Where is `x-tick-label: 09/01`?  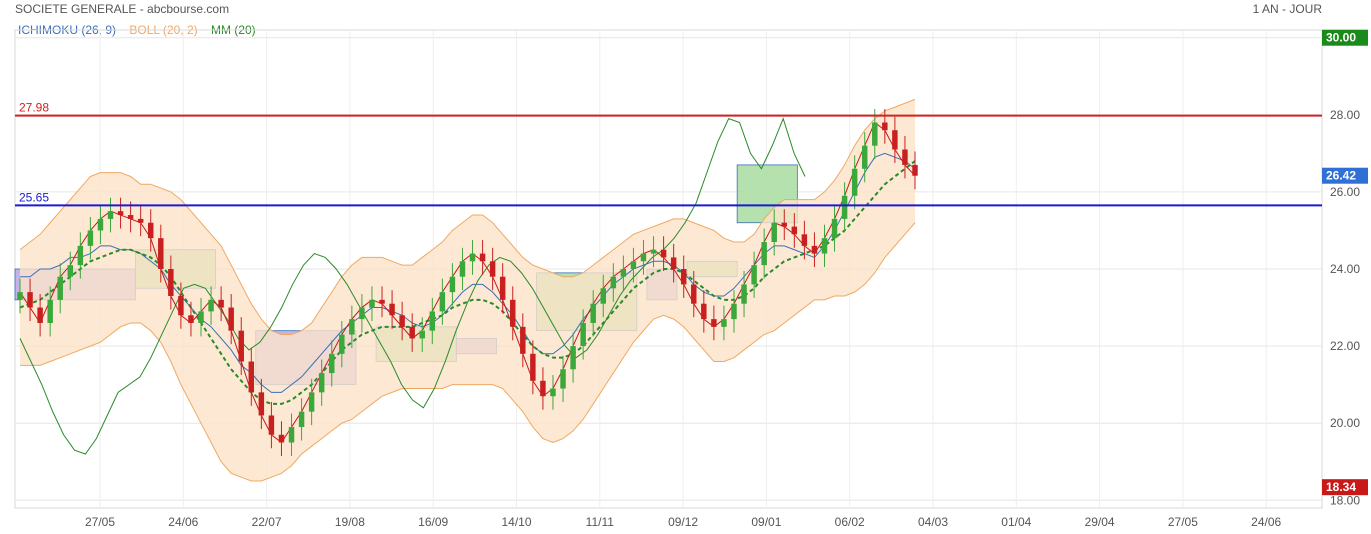 x-tick-label: 09/01 is located at coordinates (766, 522).